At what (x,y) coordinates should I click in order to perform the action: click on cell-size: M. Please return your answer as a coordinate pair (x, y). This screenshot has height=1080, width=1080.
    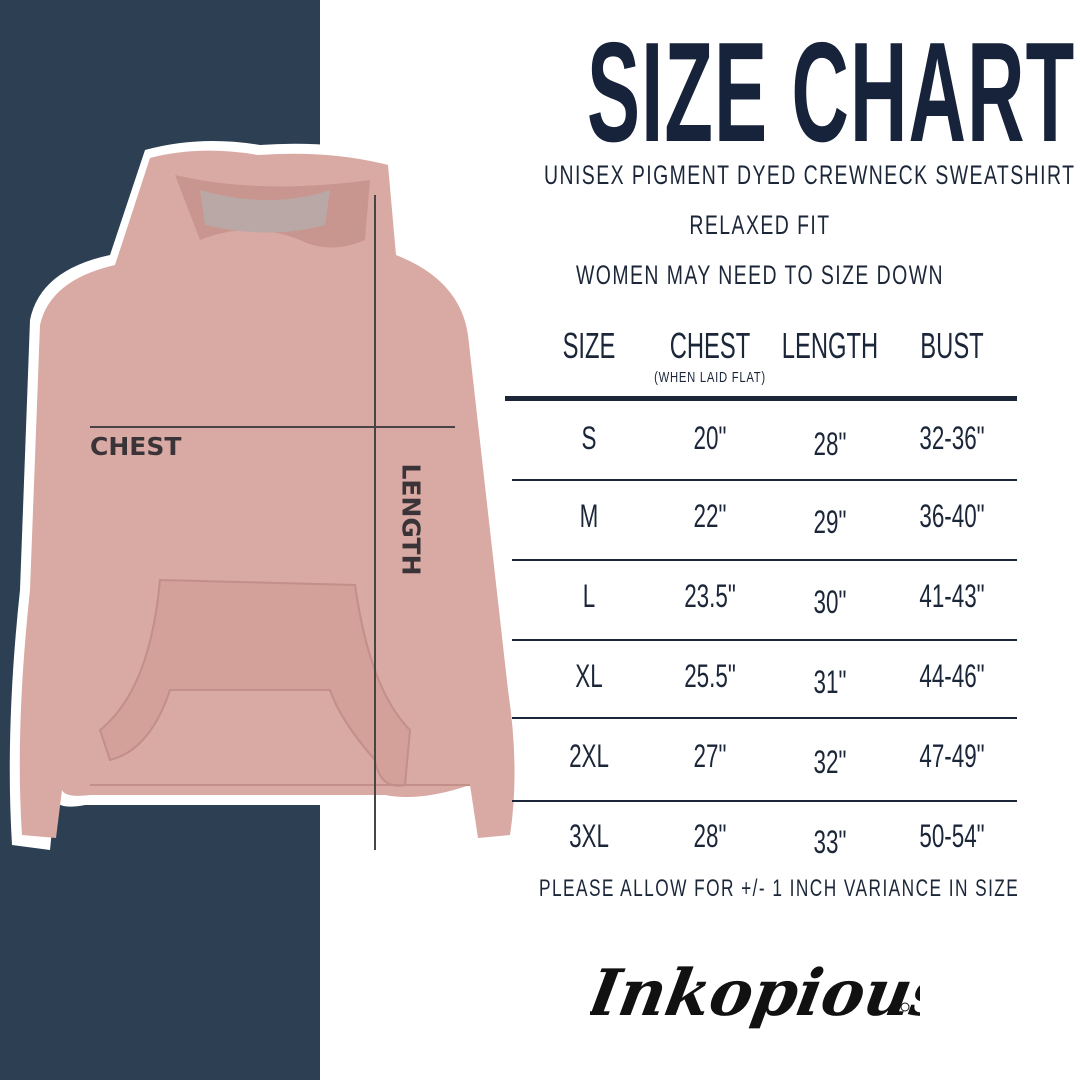
    Looking at the image, I should click on (589, 516).